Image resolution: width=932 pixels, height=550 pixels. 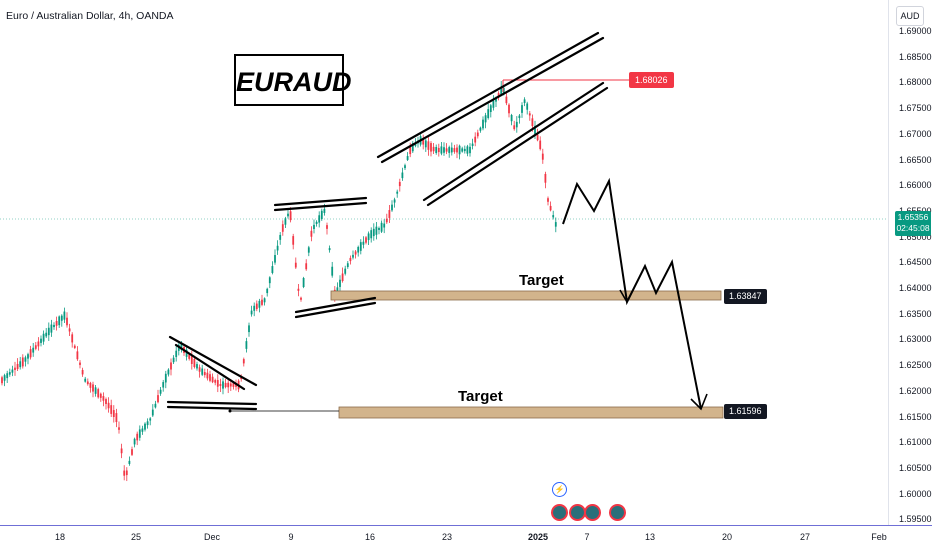 What do you see at coordinates (627, 295) in the screenshot?
I see `projection-arrow-upper` at bounding box center [627, 295].